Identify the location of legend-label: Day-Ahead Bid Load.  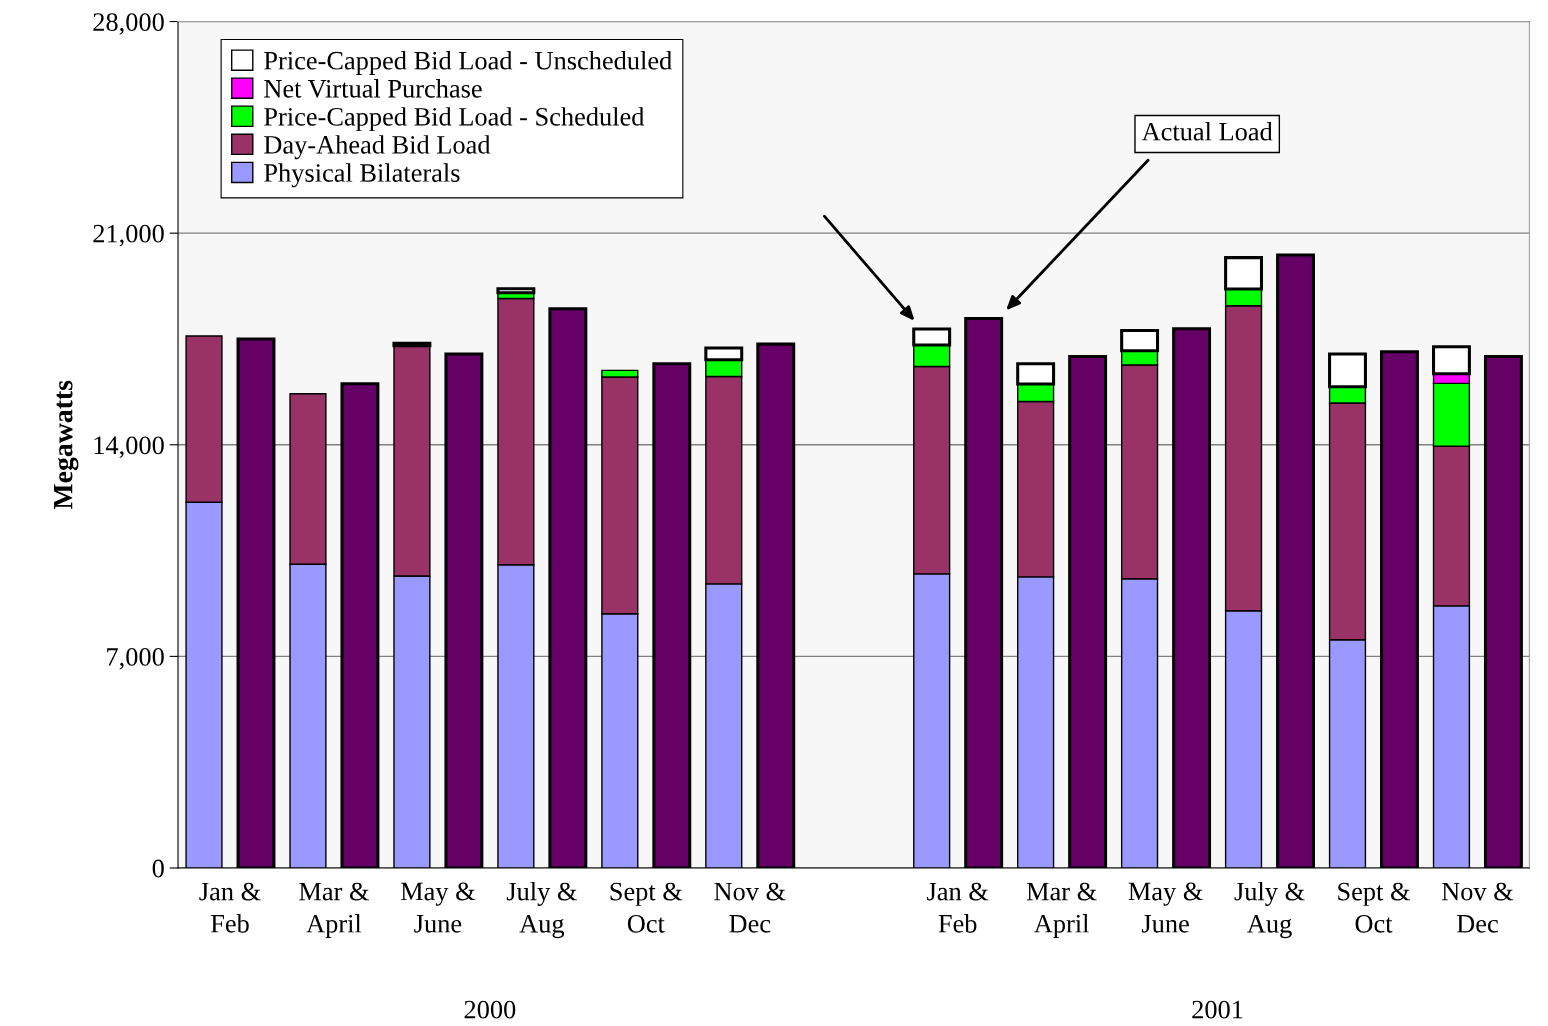
(377, 147).